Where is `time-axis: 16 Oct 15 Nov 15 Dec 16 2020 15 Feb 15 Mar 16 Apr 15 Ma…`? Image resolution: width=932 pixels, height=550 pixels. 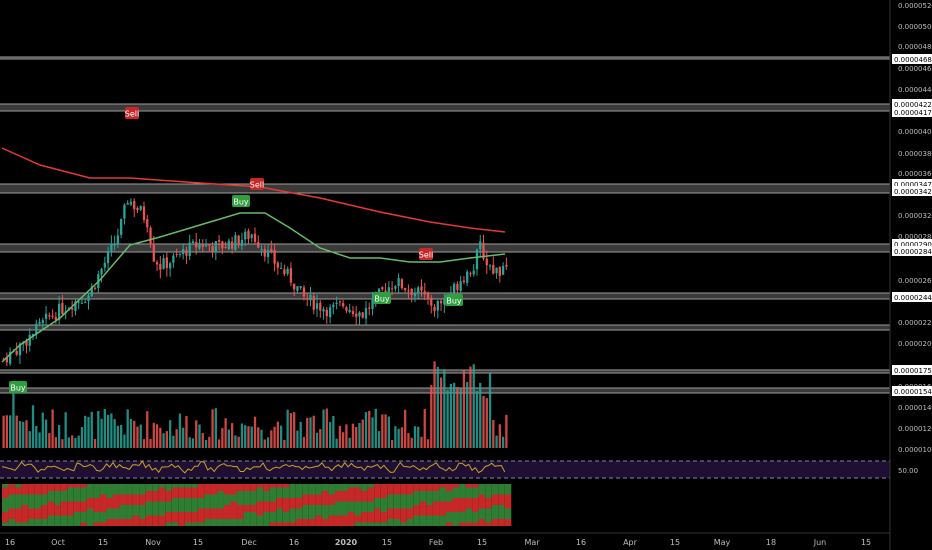
time-axis: 16 Oct 15 Nov 15 Dec 16 2020 15 Feb 15 Mar 16 Apr 15 Ma… is located at coordinates (445, 539).